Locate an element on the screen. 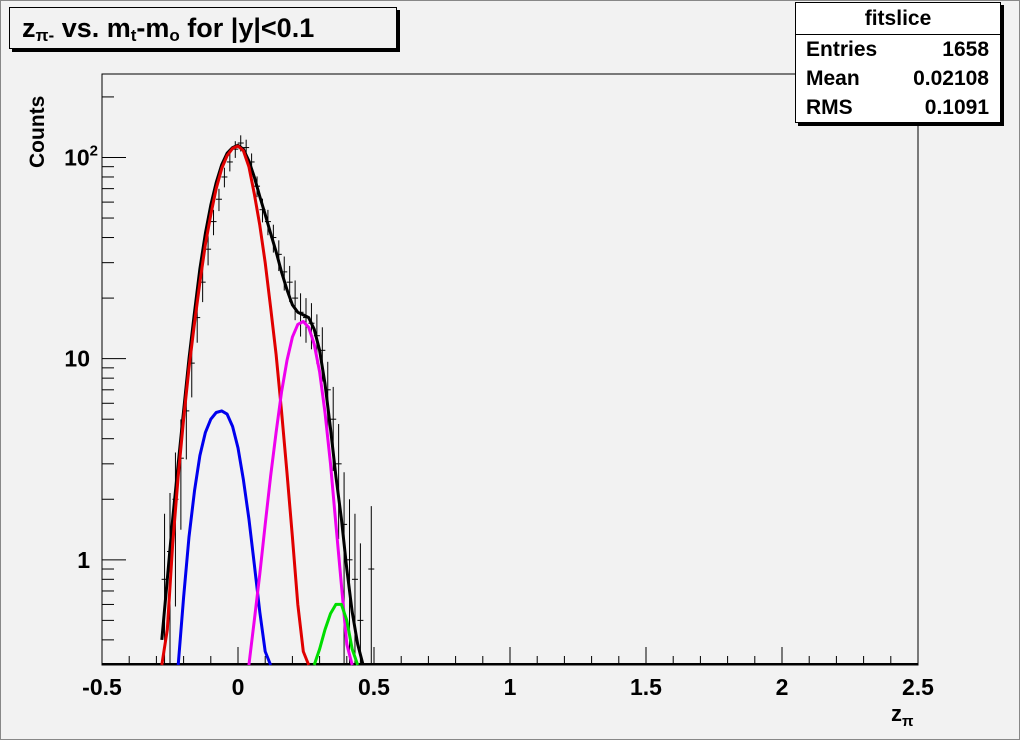 The width and height of the screenshot is (1020, 740). x-axis-label-sub: π is located at coordinates (908, 721).